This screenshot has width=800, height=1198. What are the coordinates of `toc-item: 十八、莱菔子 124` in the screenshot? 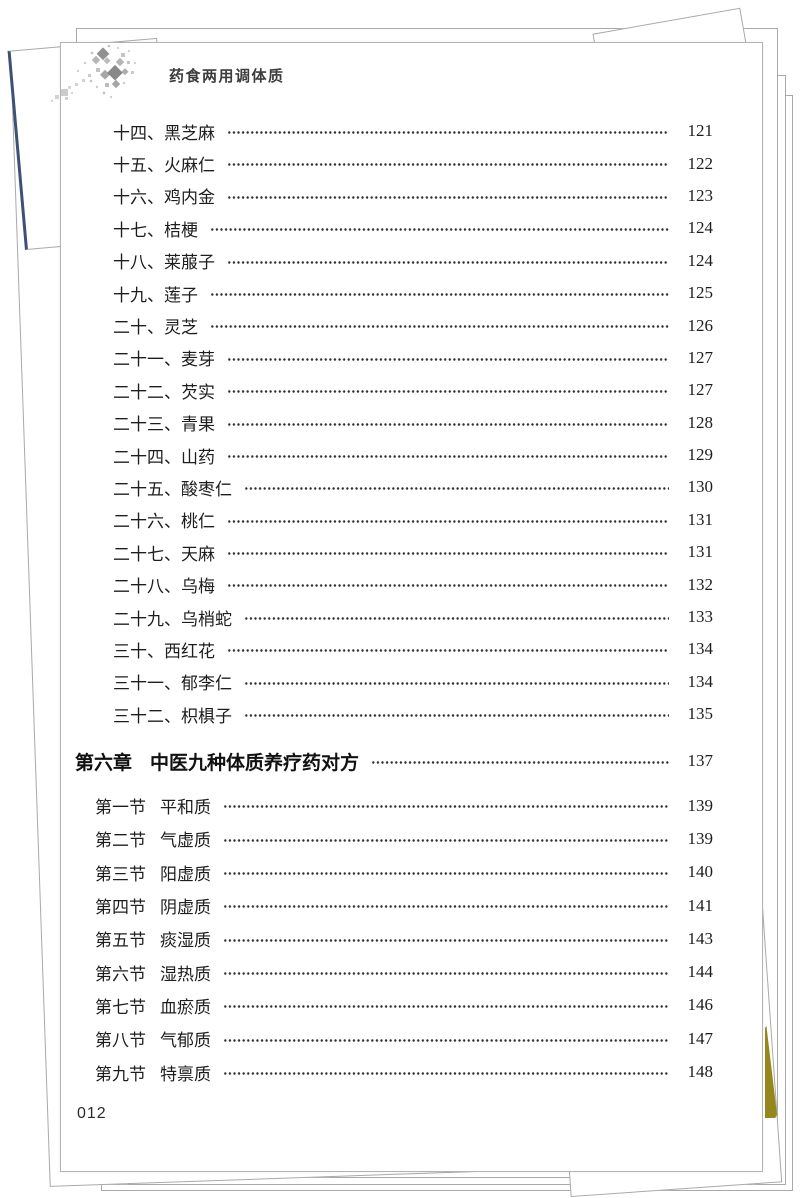 It's located at (413, 260).